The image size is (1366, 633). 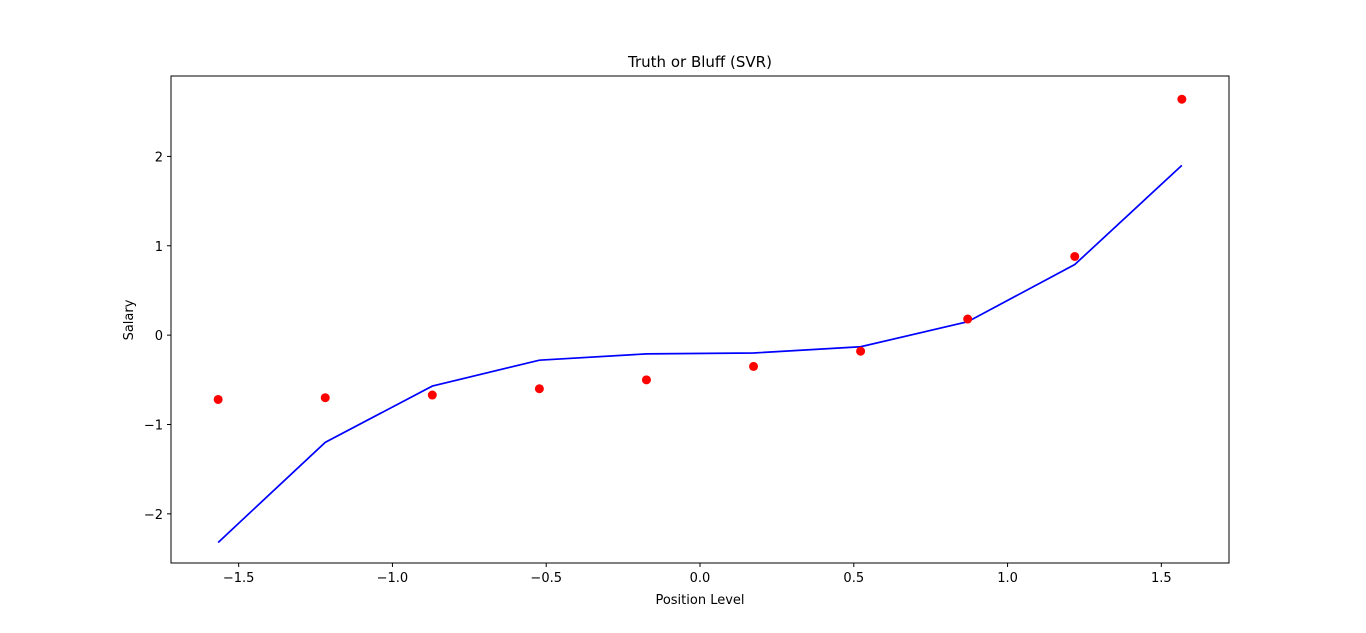 What do you see at coordinates (159, 157) in the screenshot?
I see `y-tick-label: 2` at bounding box center [159, 157].